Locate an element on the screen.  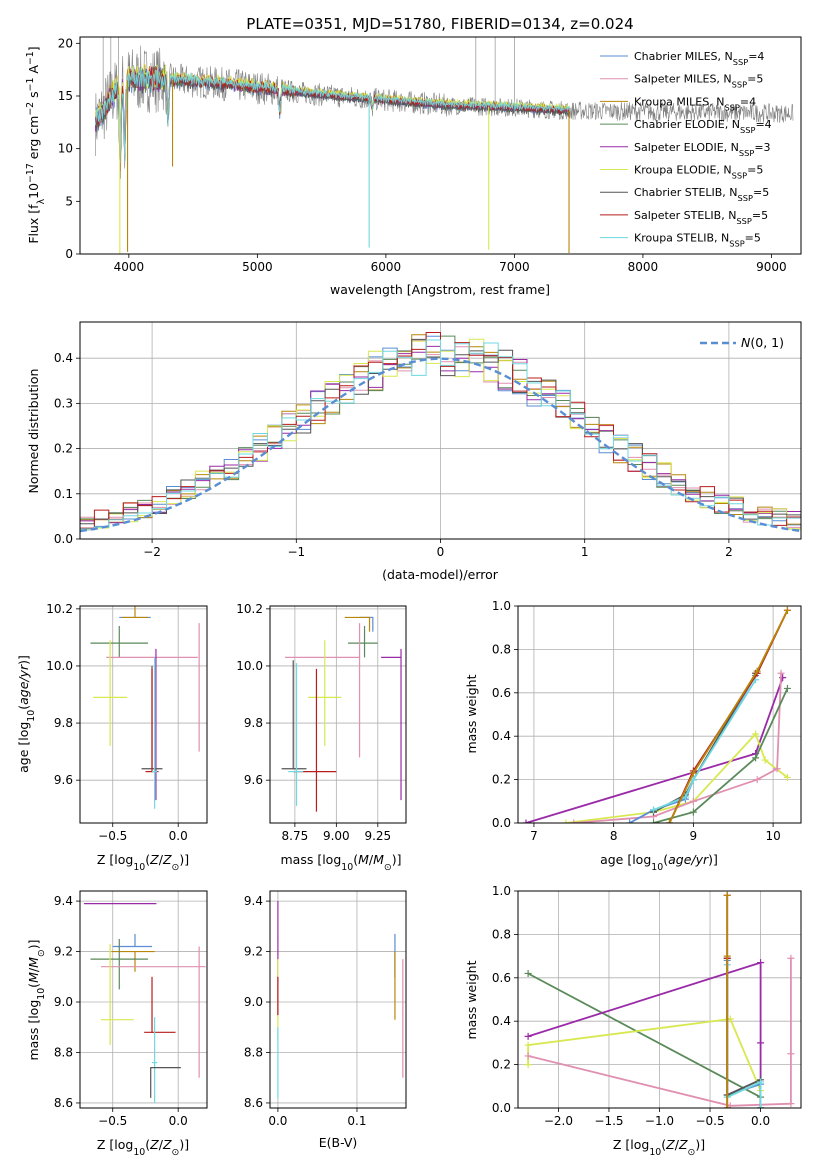
x-tick-label: −2.0 is located at coordinates (558, 1121).